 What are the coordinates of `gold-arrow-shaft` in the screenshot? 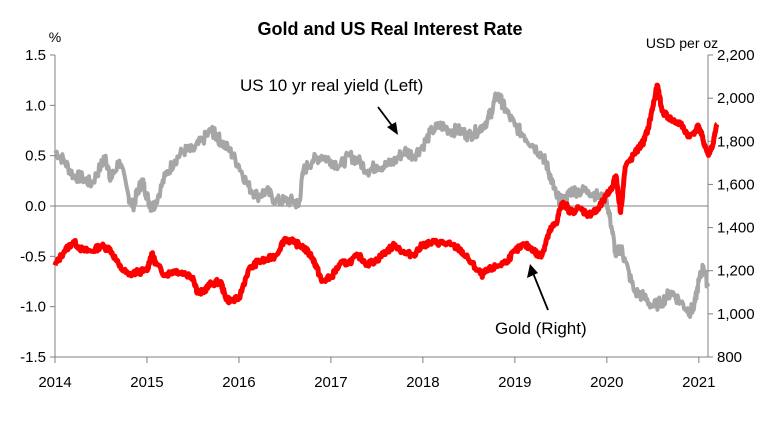 It's located at (540, 291).